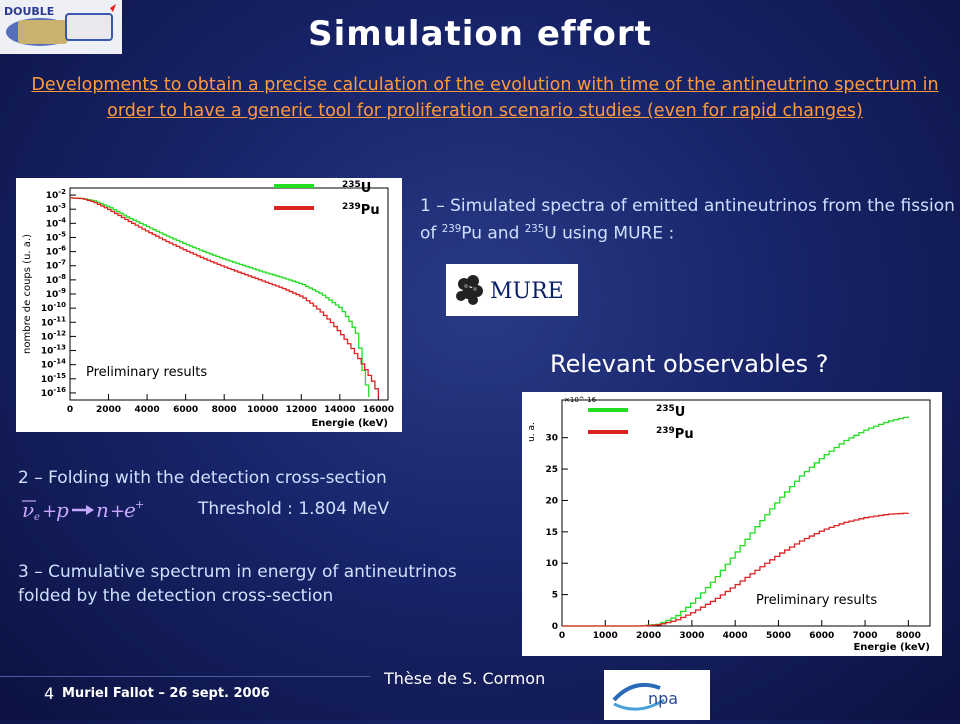  I want to click on y-tick-label: 15, so click(551, 533).